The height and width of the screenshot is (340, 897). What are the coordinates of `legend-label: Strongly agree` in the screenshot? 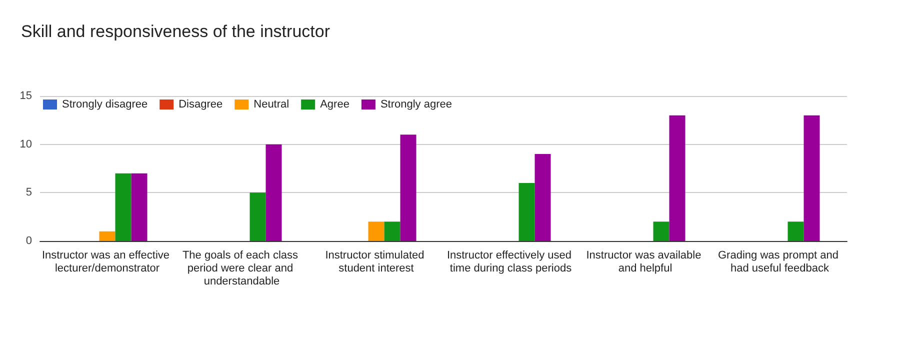 It's located at (416, 104).